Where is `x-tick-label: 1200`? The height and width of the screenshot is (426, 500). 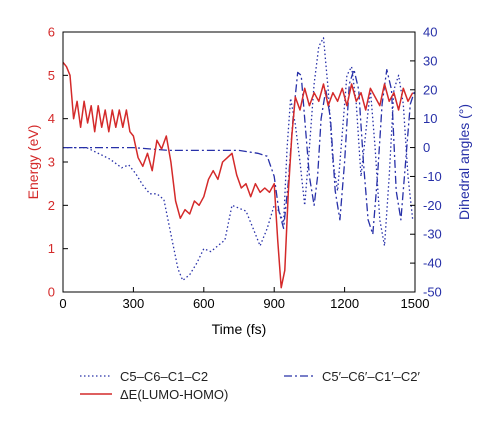
x-tick-label: 1200 is located at coordinates (344, 303).